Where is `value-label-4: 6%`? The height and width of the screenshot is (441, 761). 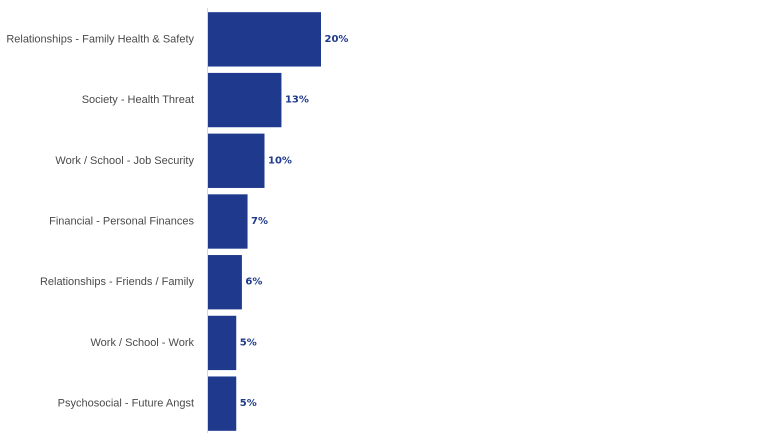 value-label-4: 6% is located at coordinates (253, 282).